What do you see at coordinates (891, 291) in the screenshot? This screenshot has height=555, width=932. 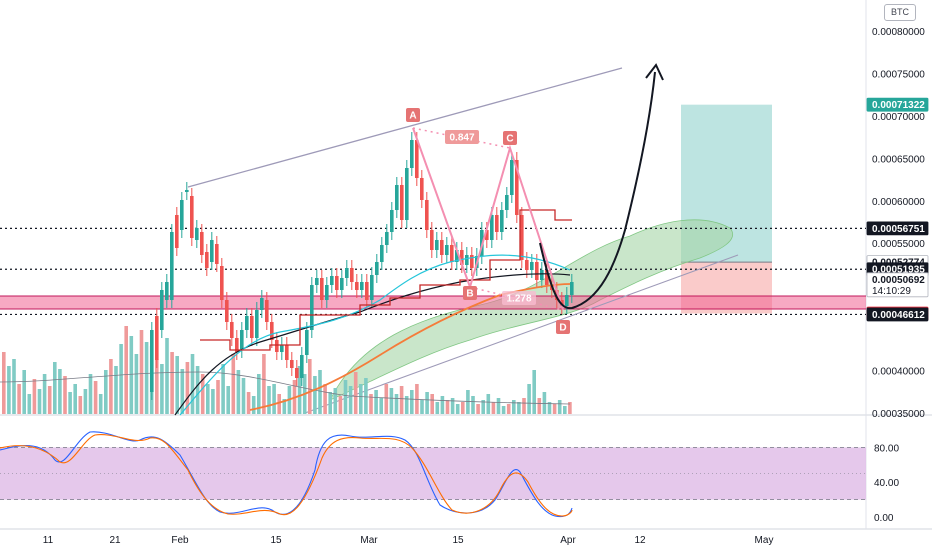 I see `price-badge-countdown: 14:10:29` at bounding box center [891, 291].